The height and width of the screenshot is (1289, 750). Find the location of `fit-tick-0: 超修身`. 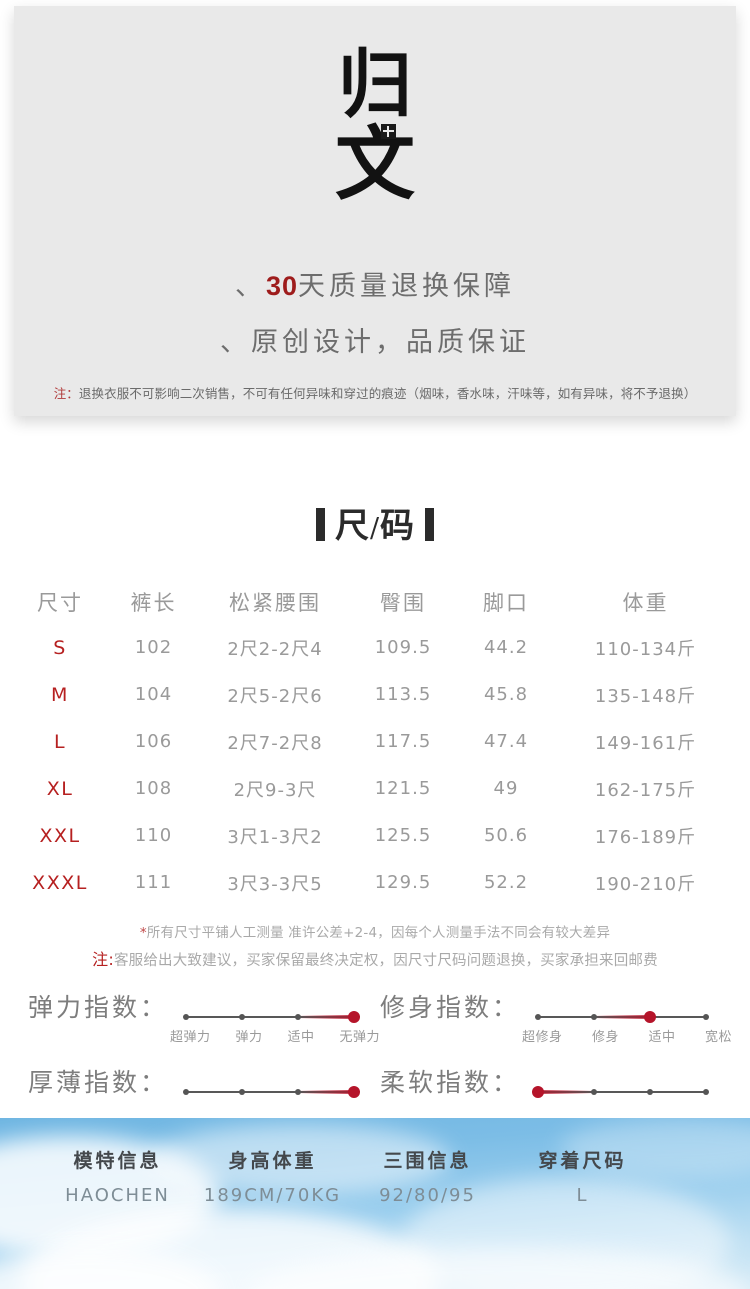

fit-tick-0: 超修身 is located at coordinates (542, 1037).